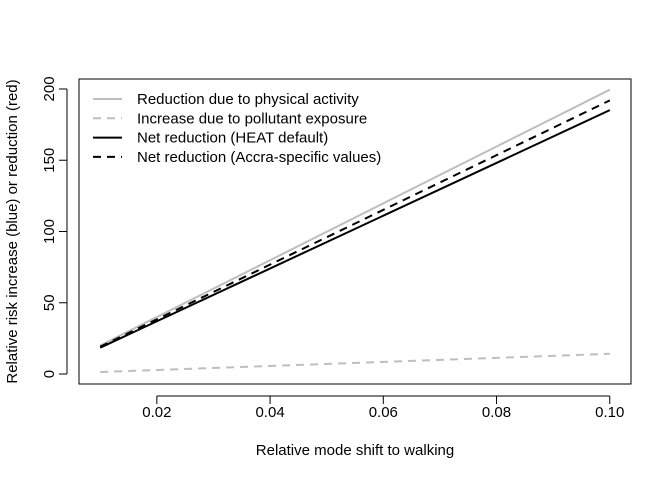 The width and height of the screenshot is (672, 480). Describe the element at coordinates (269, 412) in the screenshot. I see `x-tick-label: 0.04` at that location.